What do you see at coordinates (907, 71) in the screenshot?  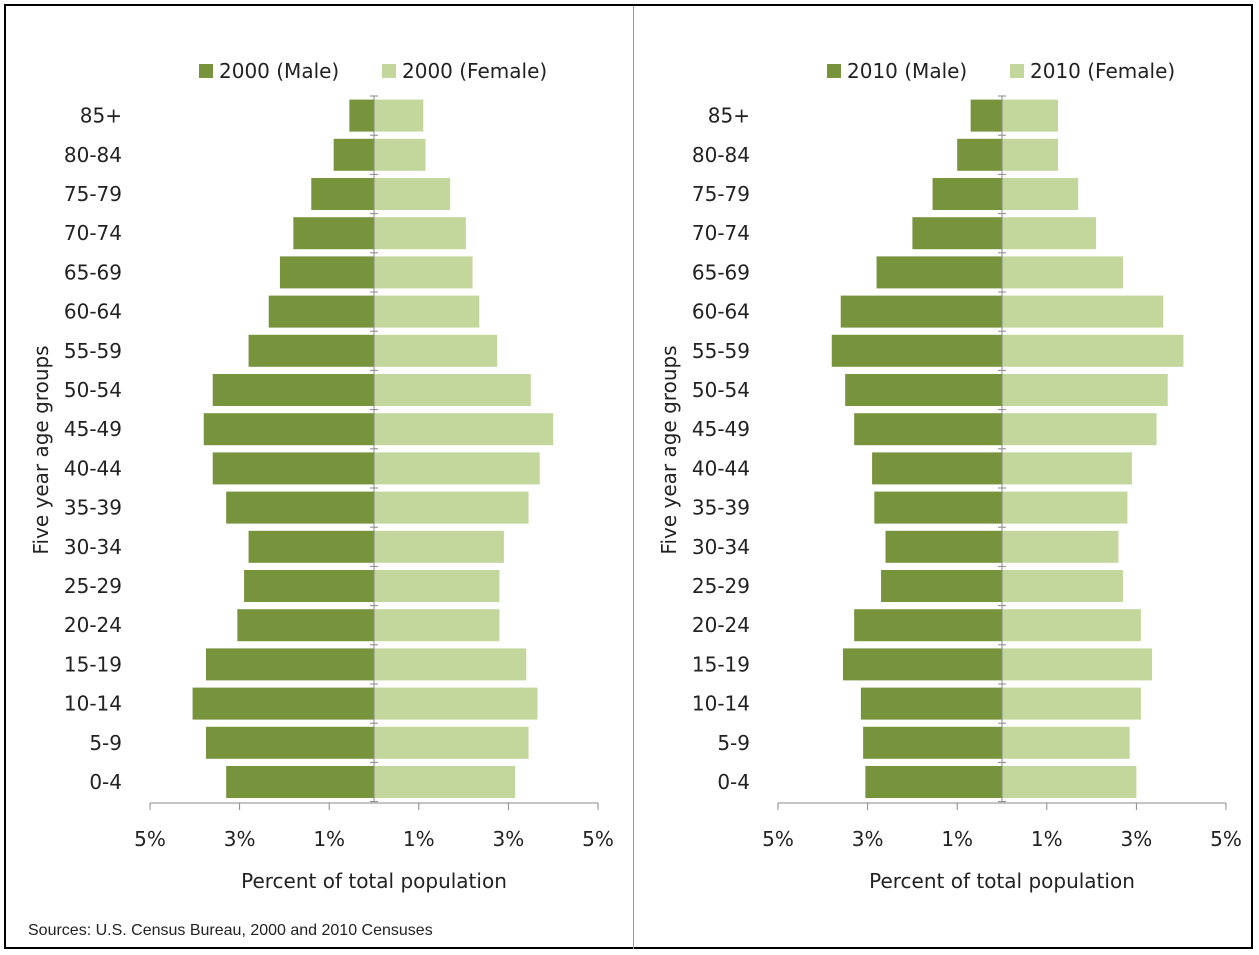 I see `legend-label-male: 2010 (Male)` at bounding box center [907, 71].